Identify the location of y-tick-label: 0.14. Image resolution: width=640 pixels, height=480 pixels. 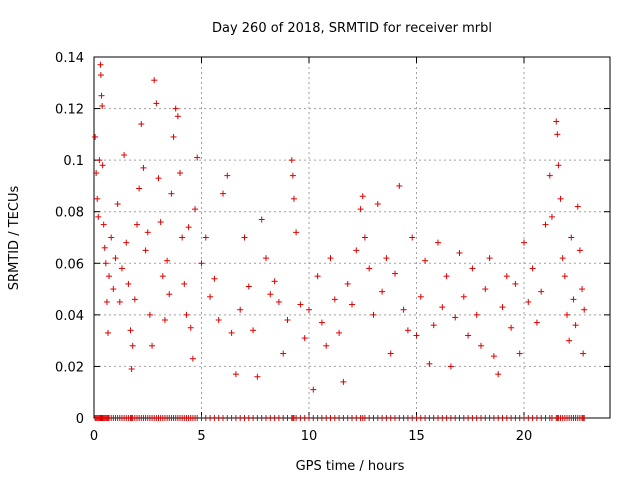
(69, 58).